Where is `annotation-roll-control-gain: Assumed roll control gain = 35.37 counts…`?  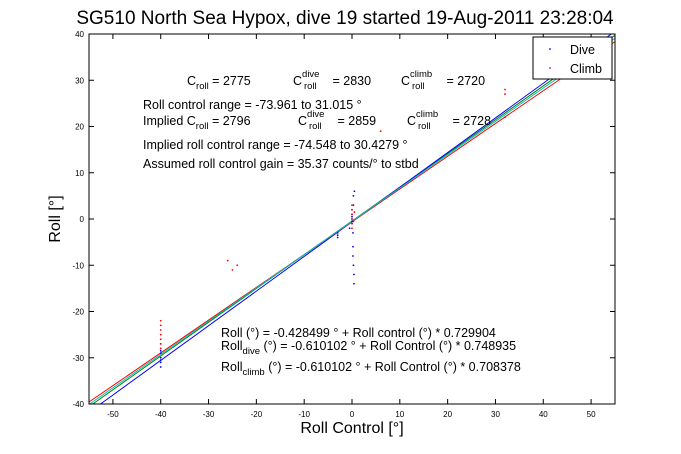 annotation-roll-control-gain: Assumed roll control gain = 35.37 counts… is located at coordinates (281, 164).